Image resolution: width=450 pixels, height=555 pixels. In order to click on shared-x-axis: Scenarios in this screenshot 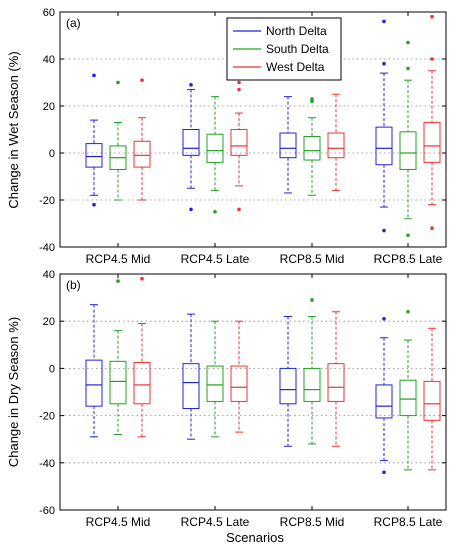, I will do `click(255, 537)`.